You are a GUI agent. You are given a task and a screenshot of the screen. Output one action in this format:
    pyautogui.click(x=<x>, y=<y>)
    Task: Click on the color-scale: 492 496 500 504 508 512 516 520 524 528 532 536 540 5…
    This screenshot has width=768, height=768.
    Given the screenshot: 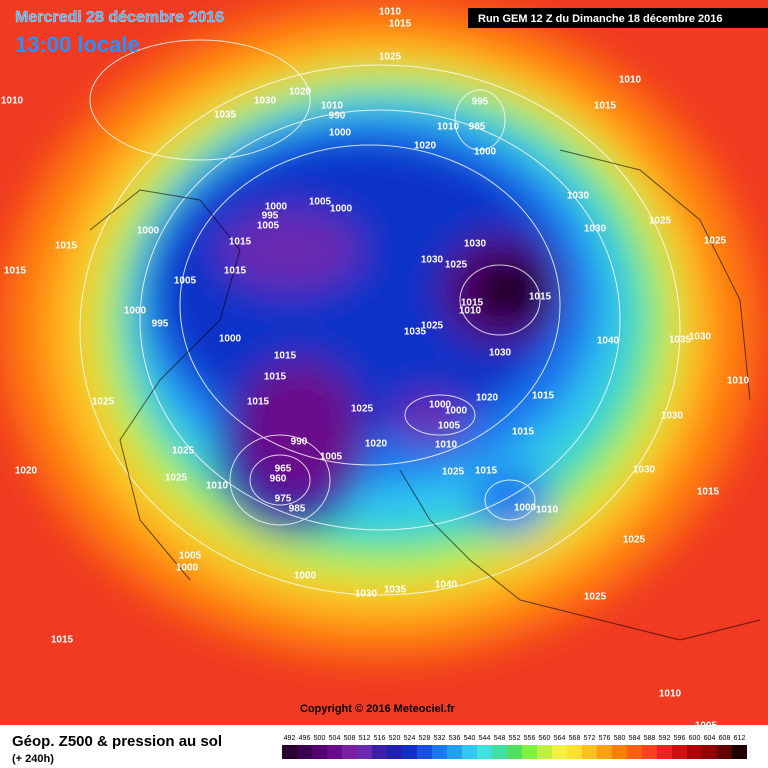 What is the action you would take?
    pyautogui.click(x=514, y=747)
    